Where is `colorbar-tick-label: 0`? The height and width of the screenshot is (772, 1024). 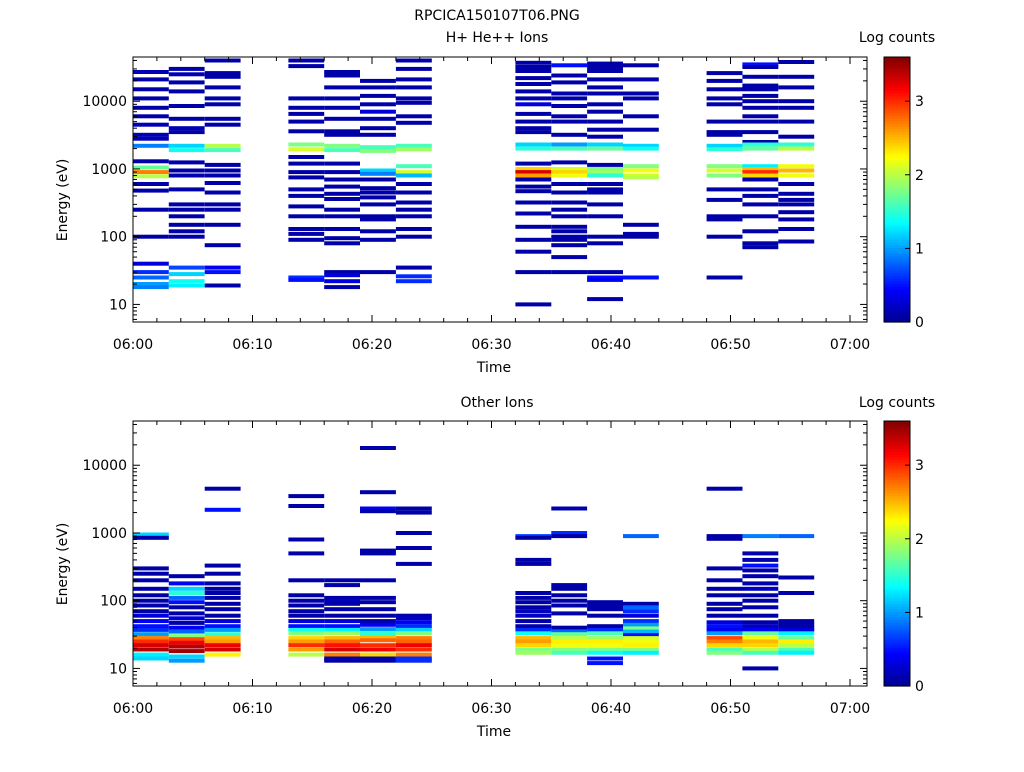 colorbar-tick-label: 0 is located at coordinates (919, 687).